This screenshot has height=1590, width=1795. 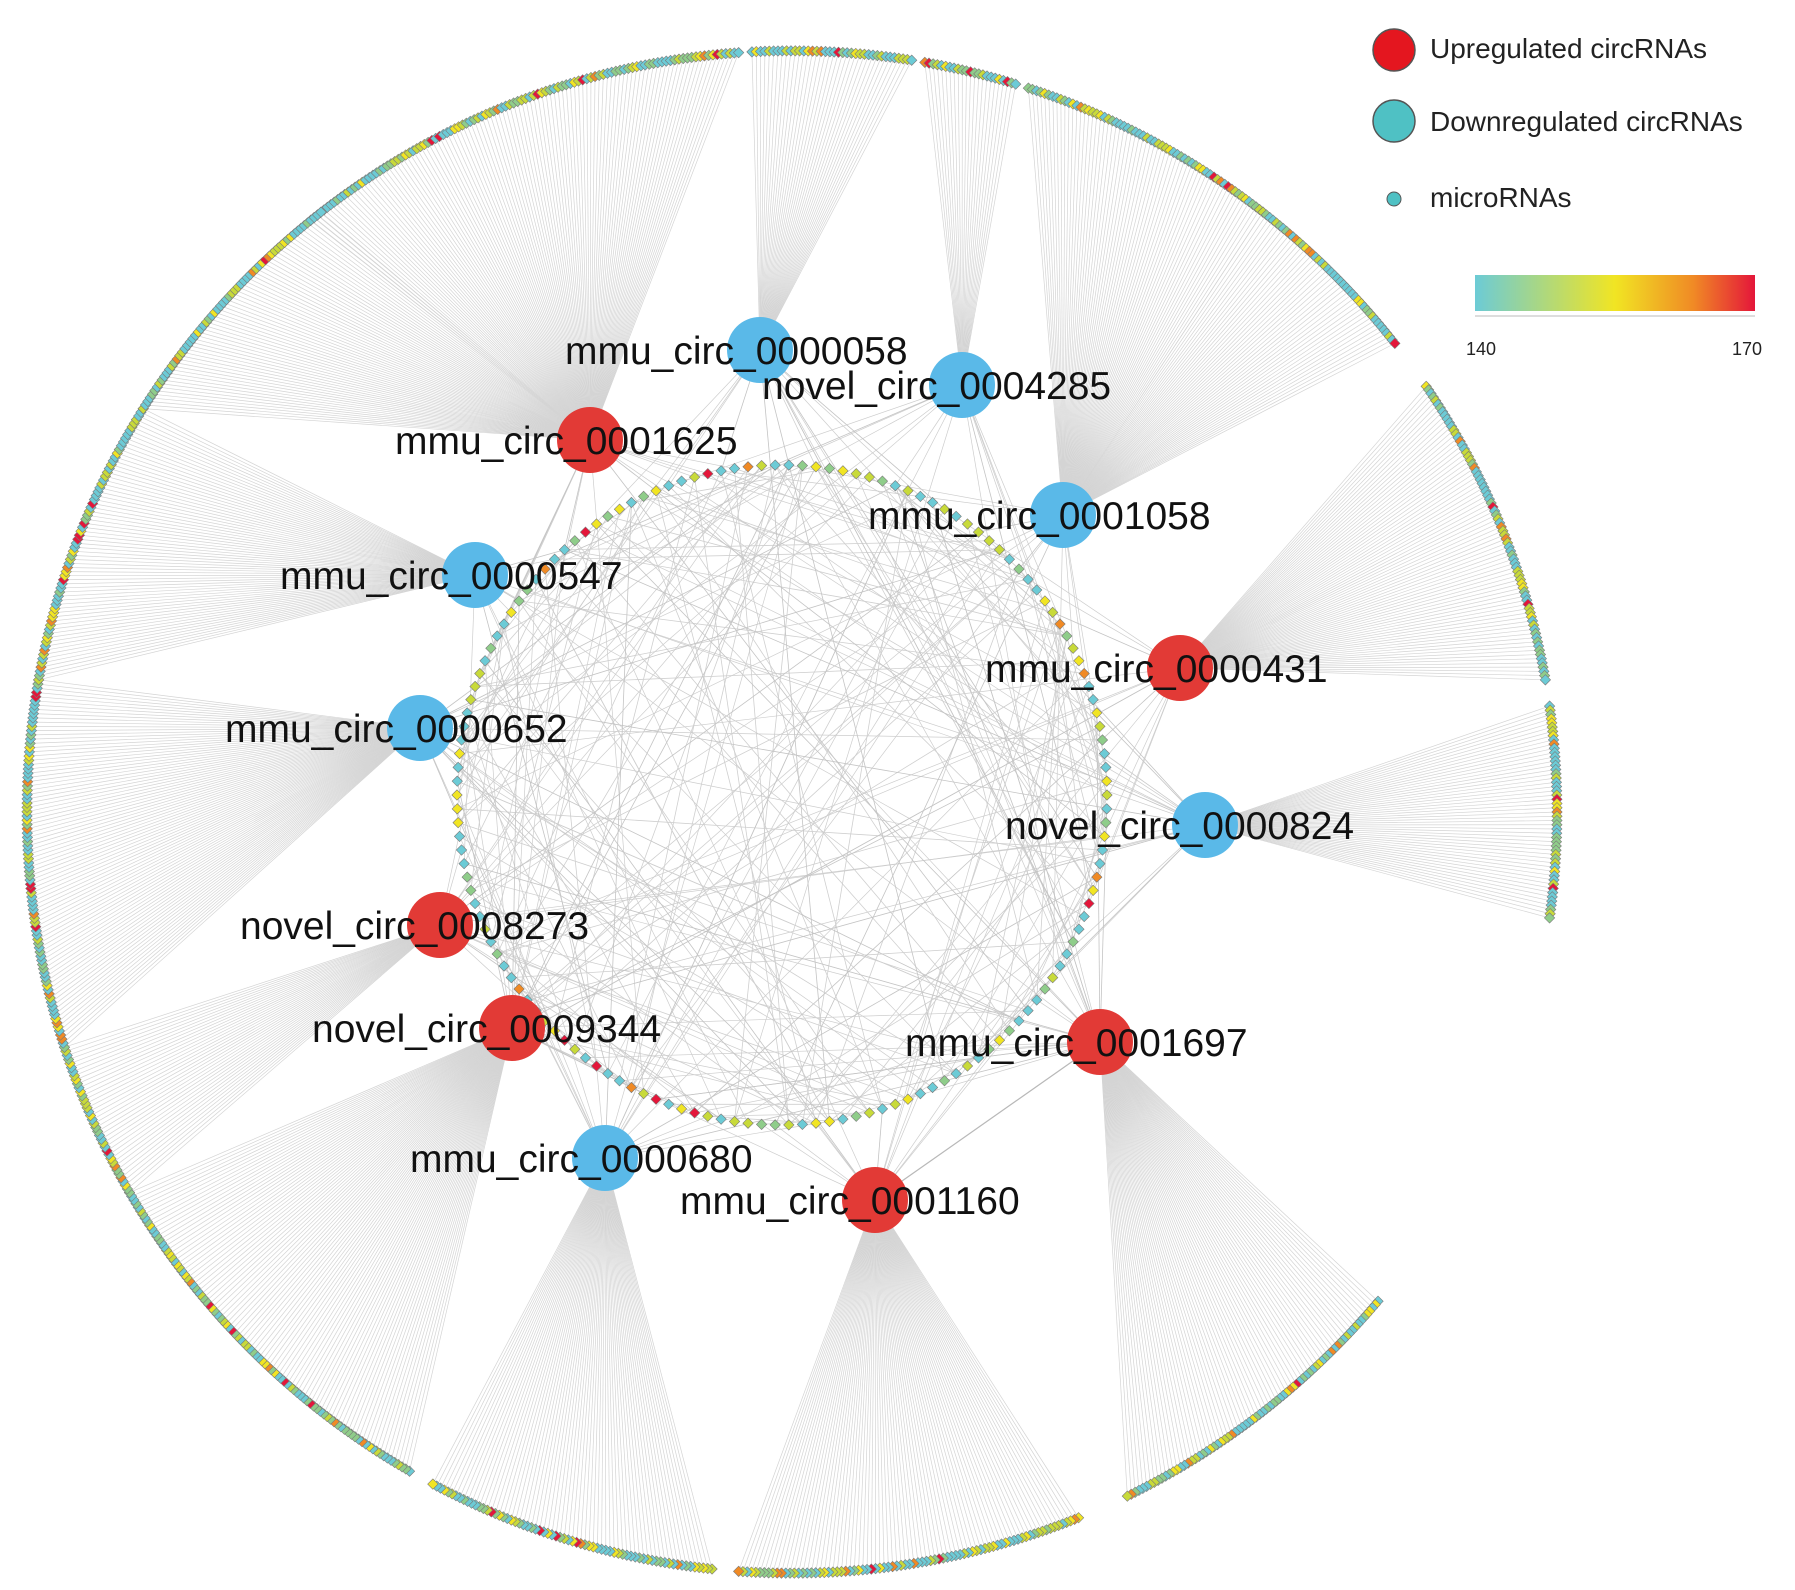 I want to click on circrna-node-mmu-circ-0000058: mmu_circ_0000058, so click(x=736, y=350).